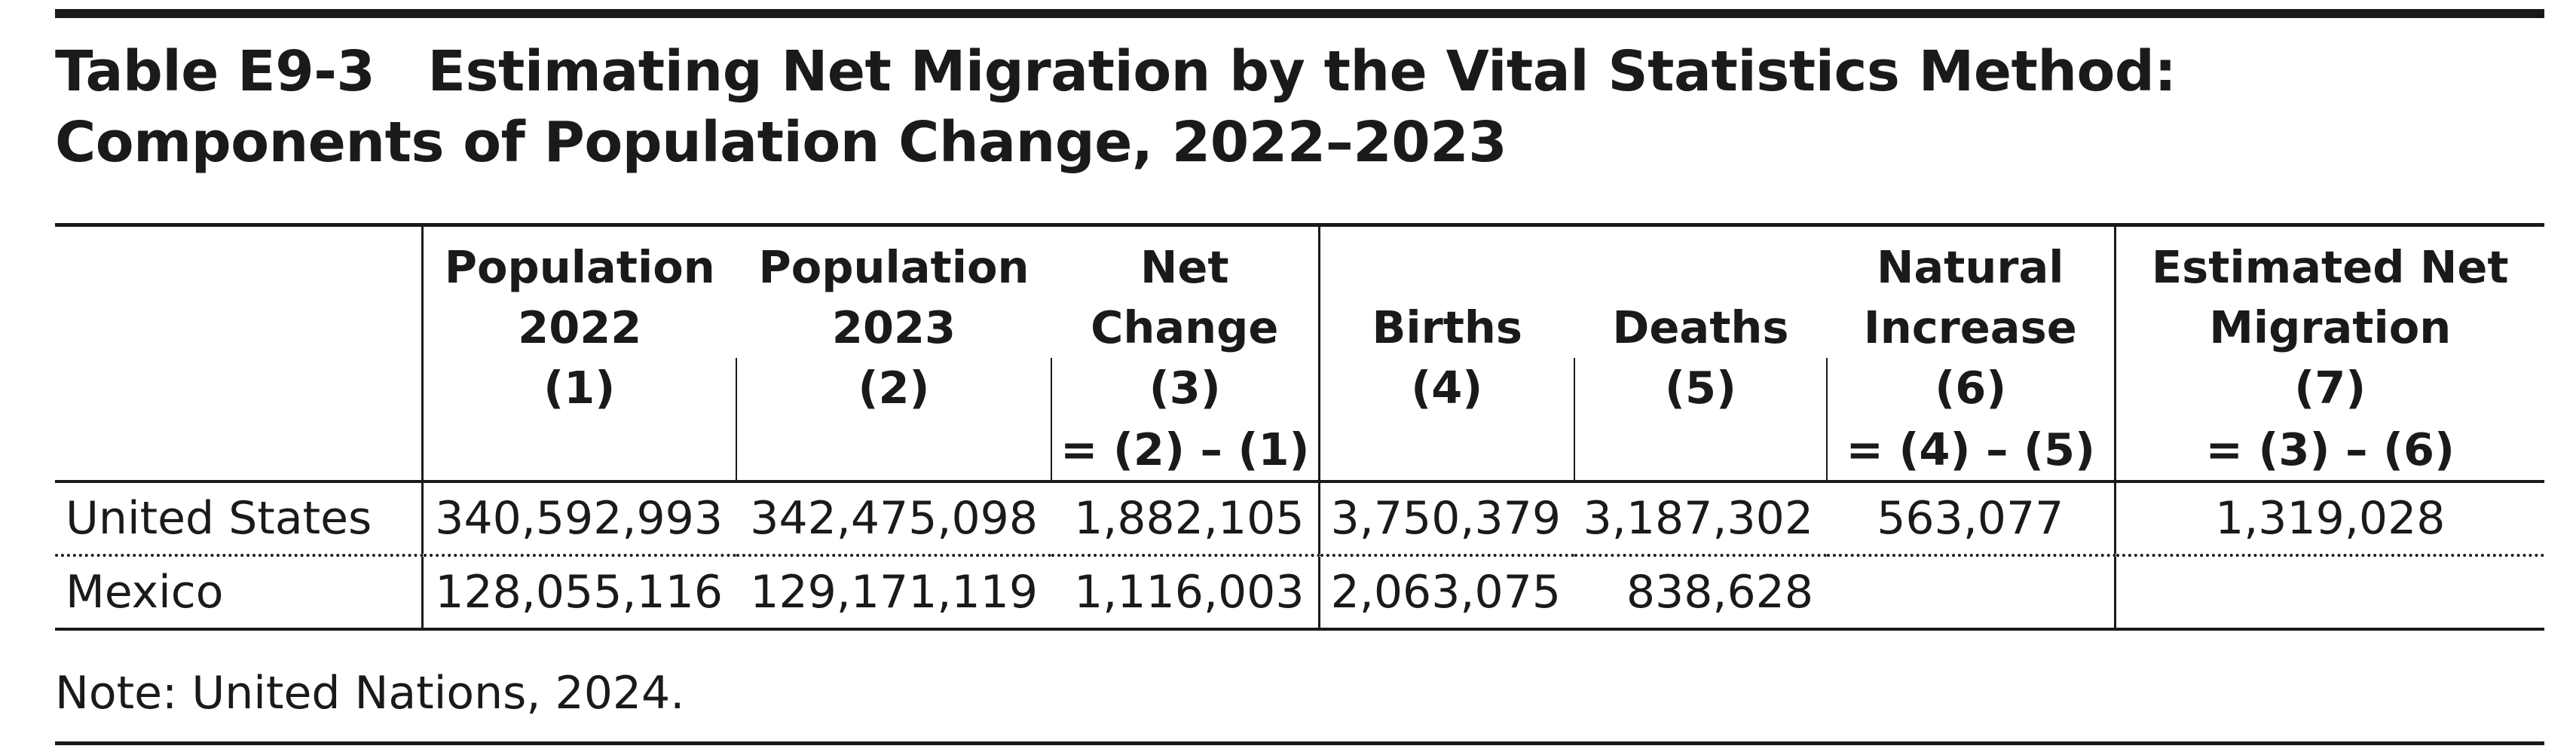 The width and height of the screenshot is (2576, 755). I want to click on col-2-formula, so click(893, 451).